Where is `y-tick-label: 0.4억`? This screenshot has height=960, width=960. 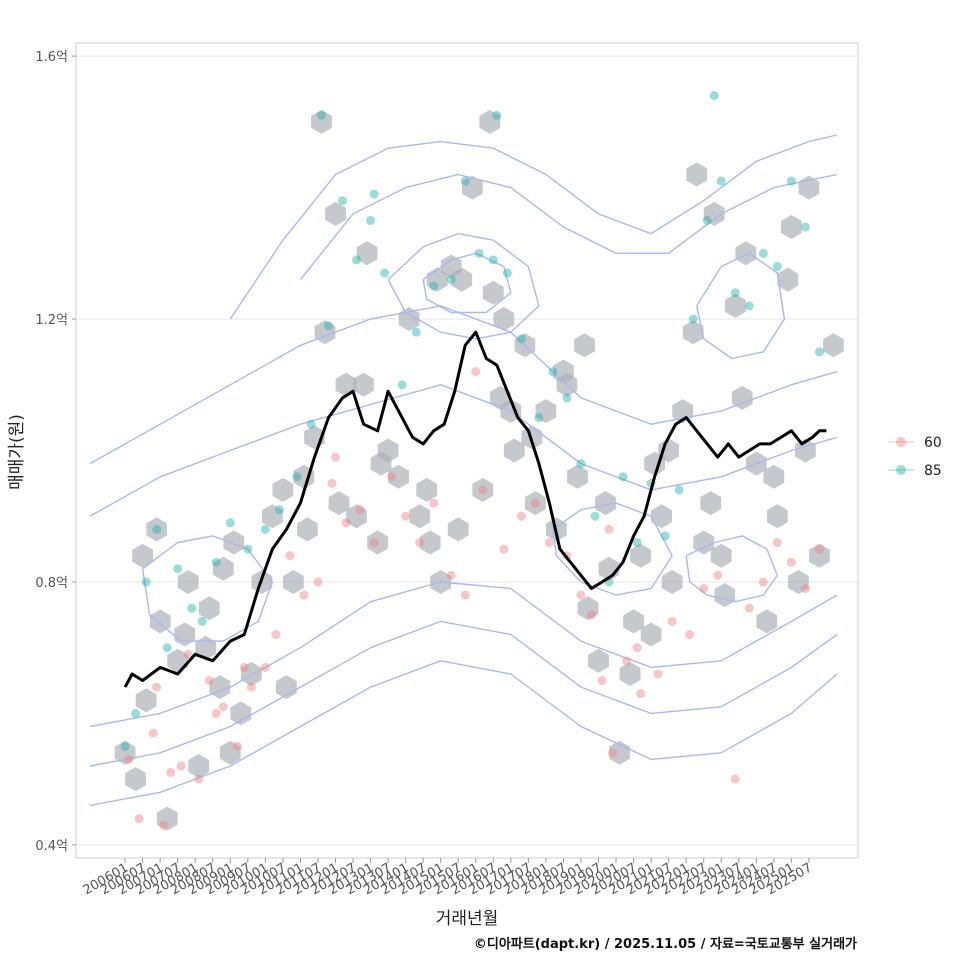 y-tick-label: 0.4억 is located at coordinates (51, 846).